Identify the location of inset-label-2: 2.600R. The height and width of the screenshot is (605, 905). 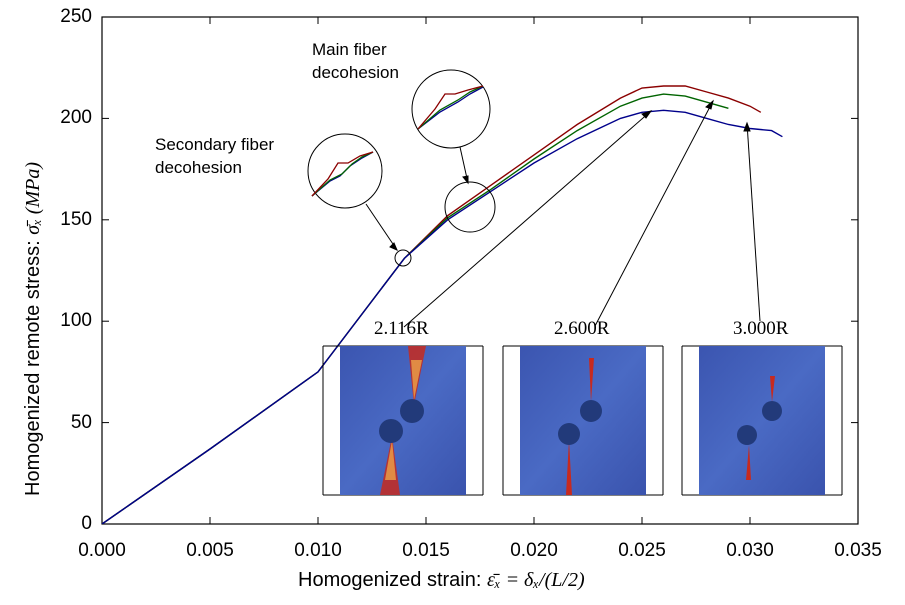
(582, 328).